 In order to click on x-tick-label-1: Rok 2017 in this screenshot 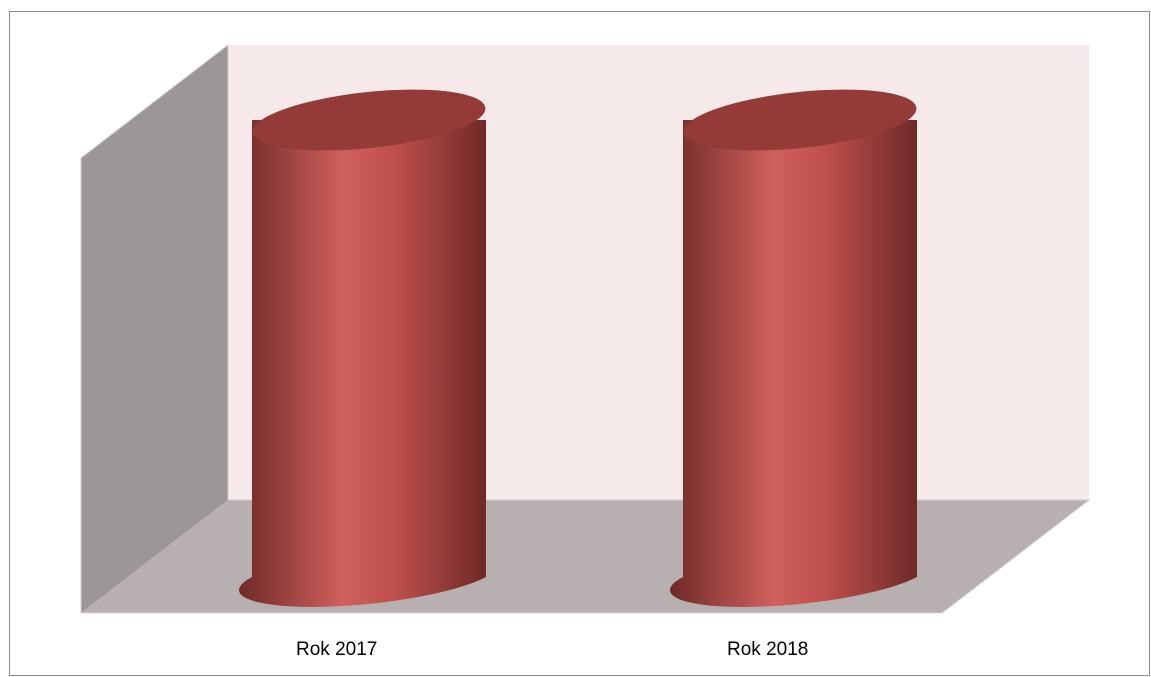, I will do `click(336, 649)`.